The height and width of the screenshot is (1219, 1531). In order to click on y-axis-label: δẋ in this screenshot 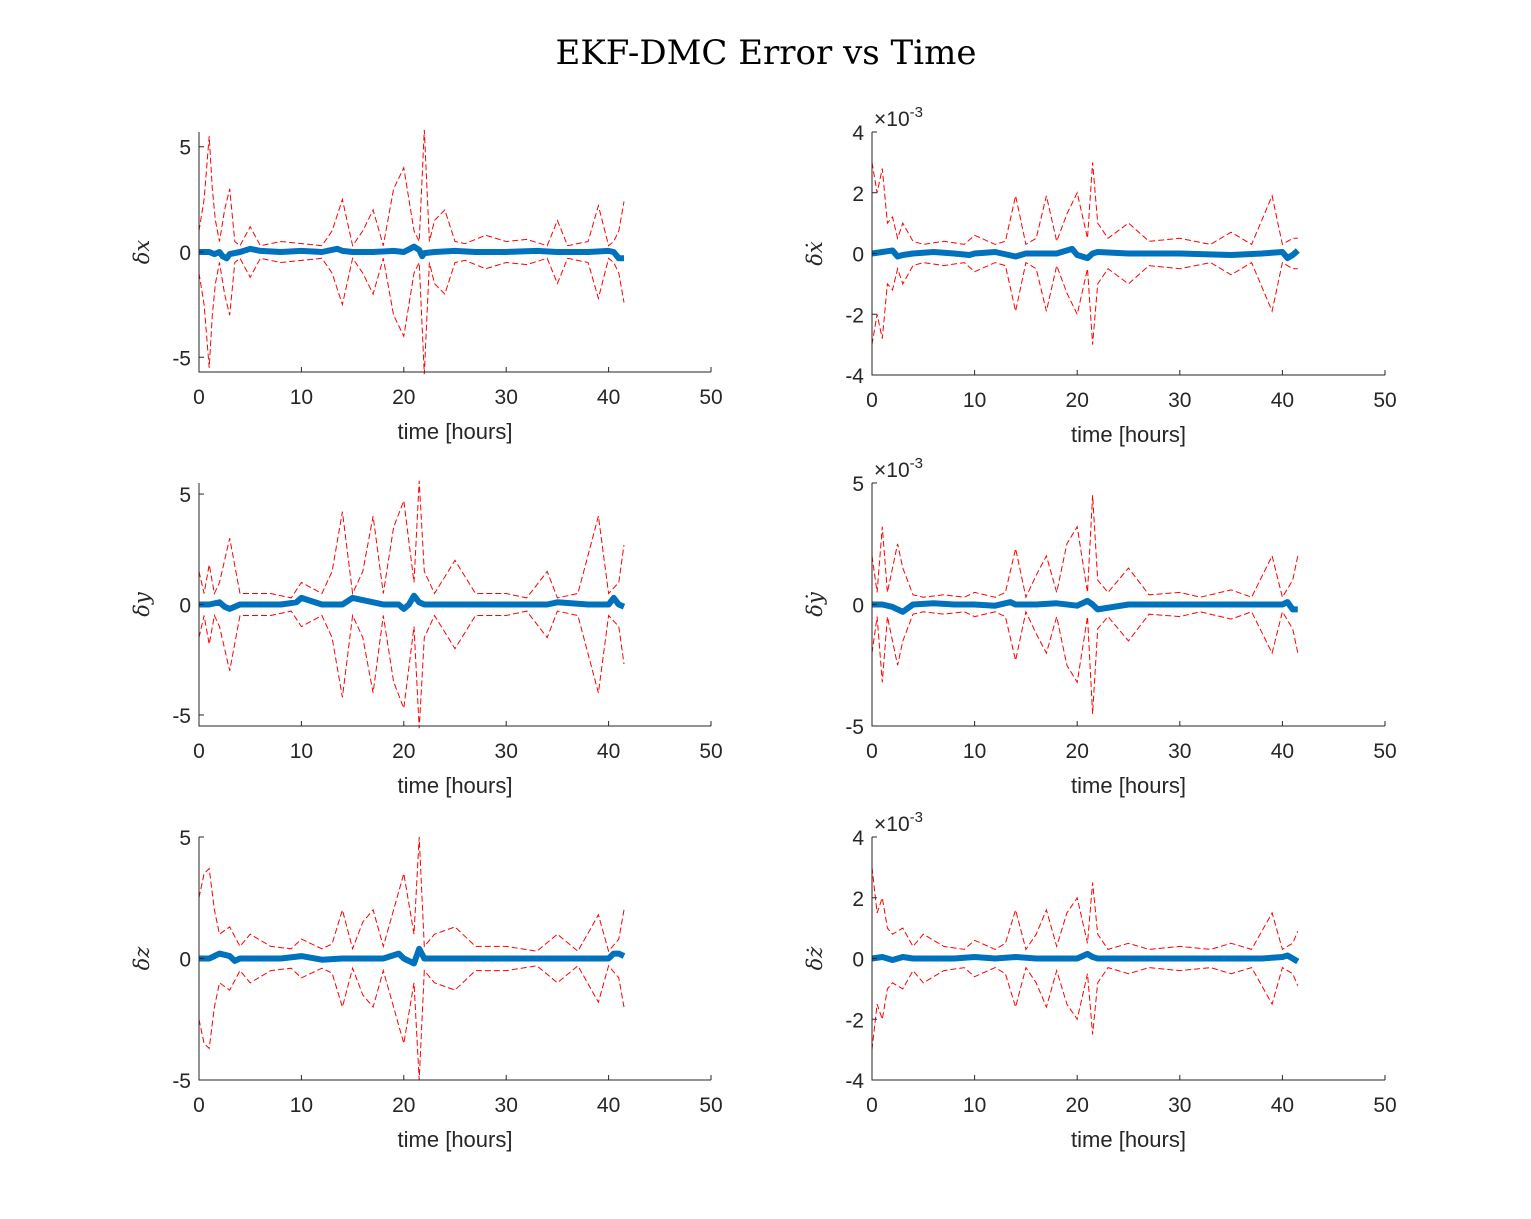, I will do `click(815, 253)`.